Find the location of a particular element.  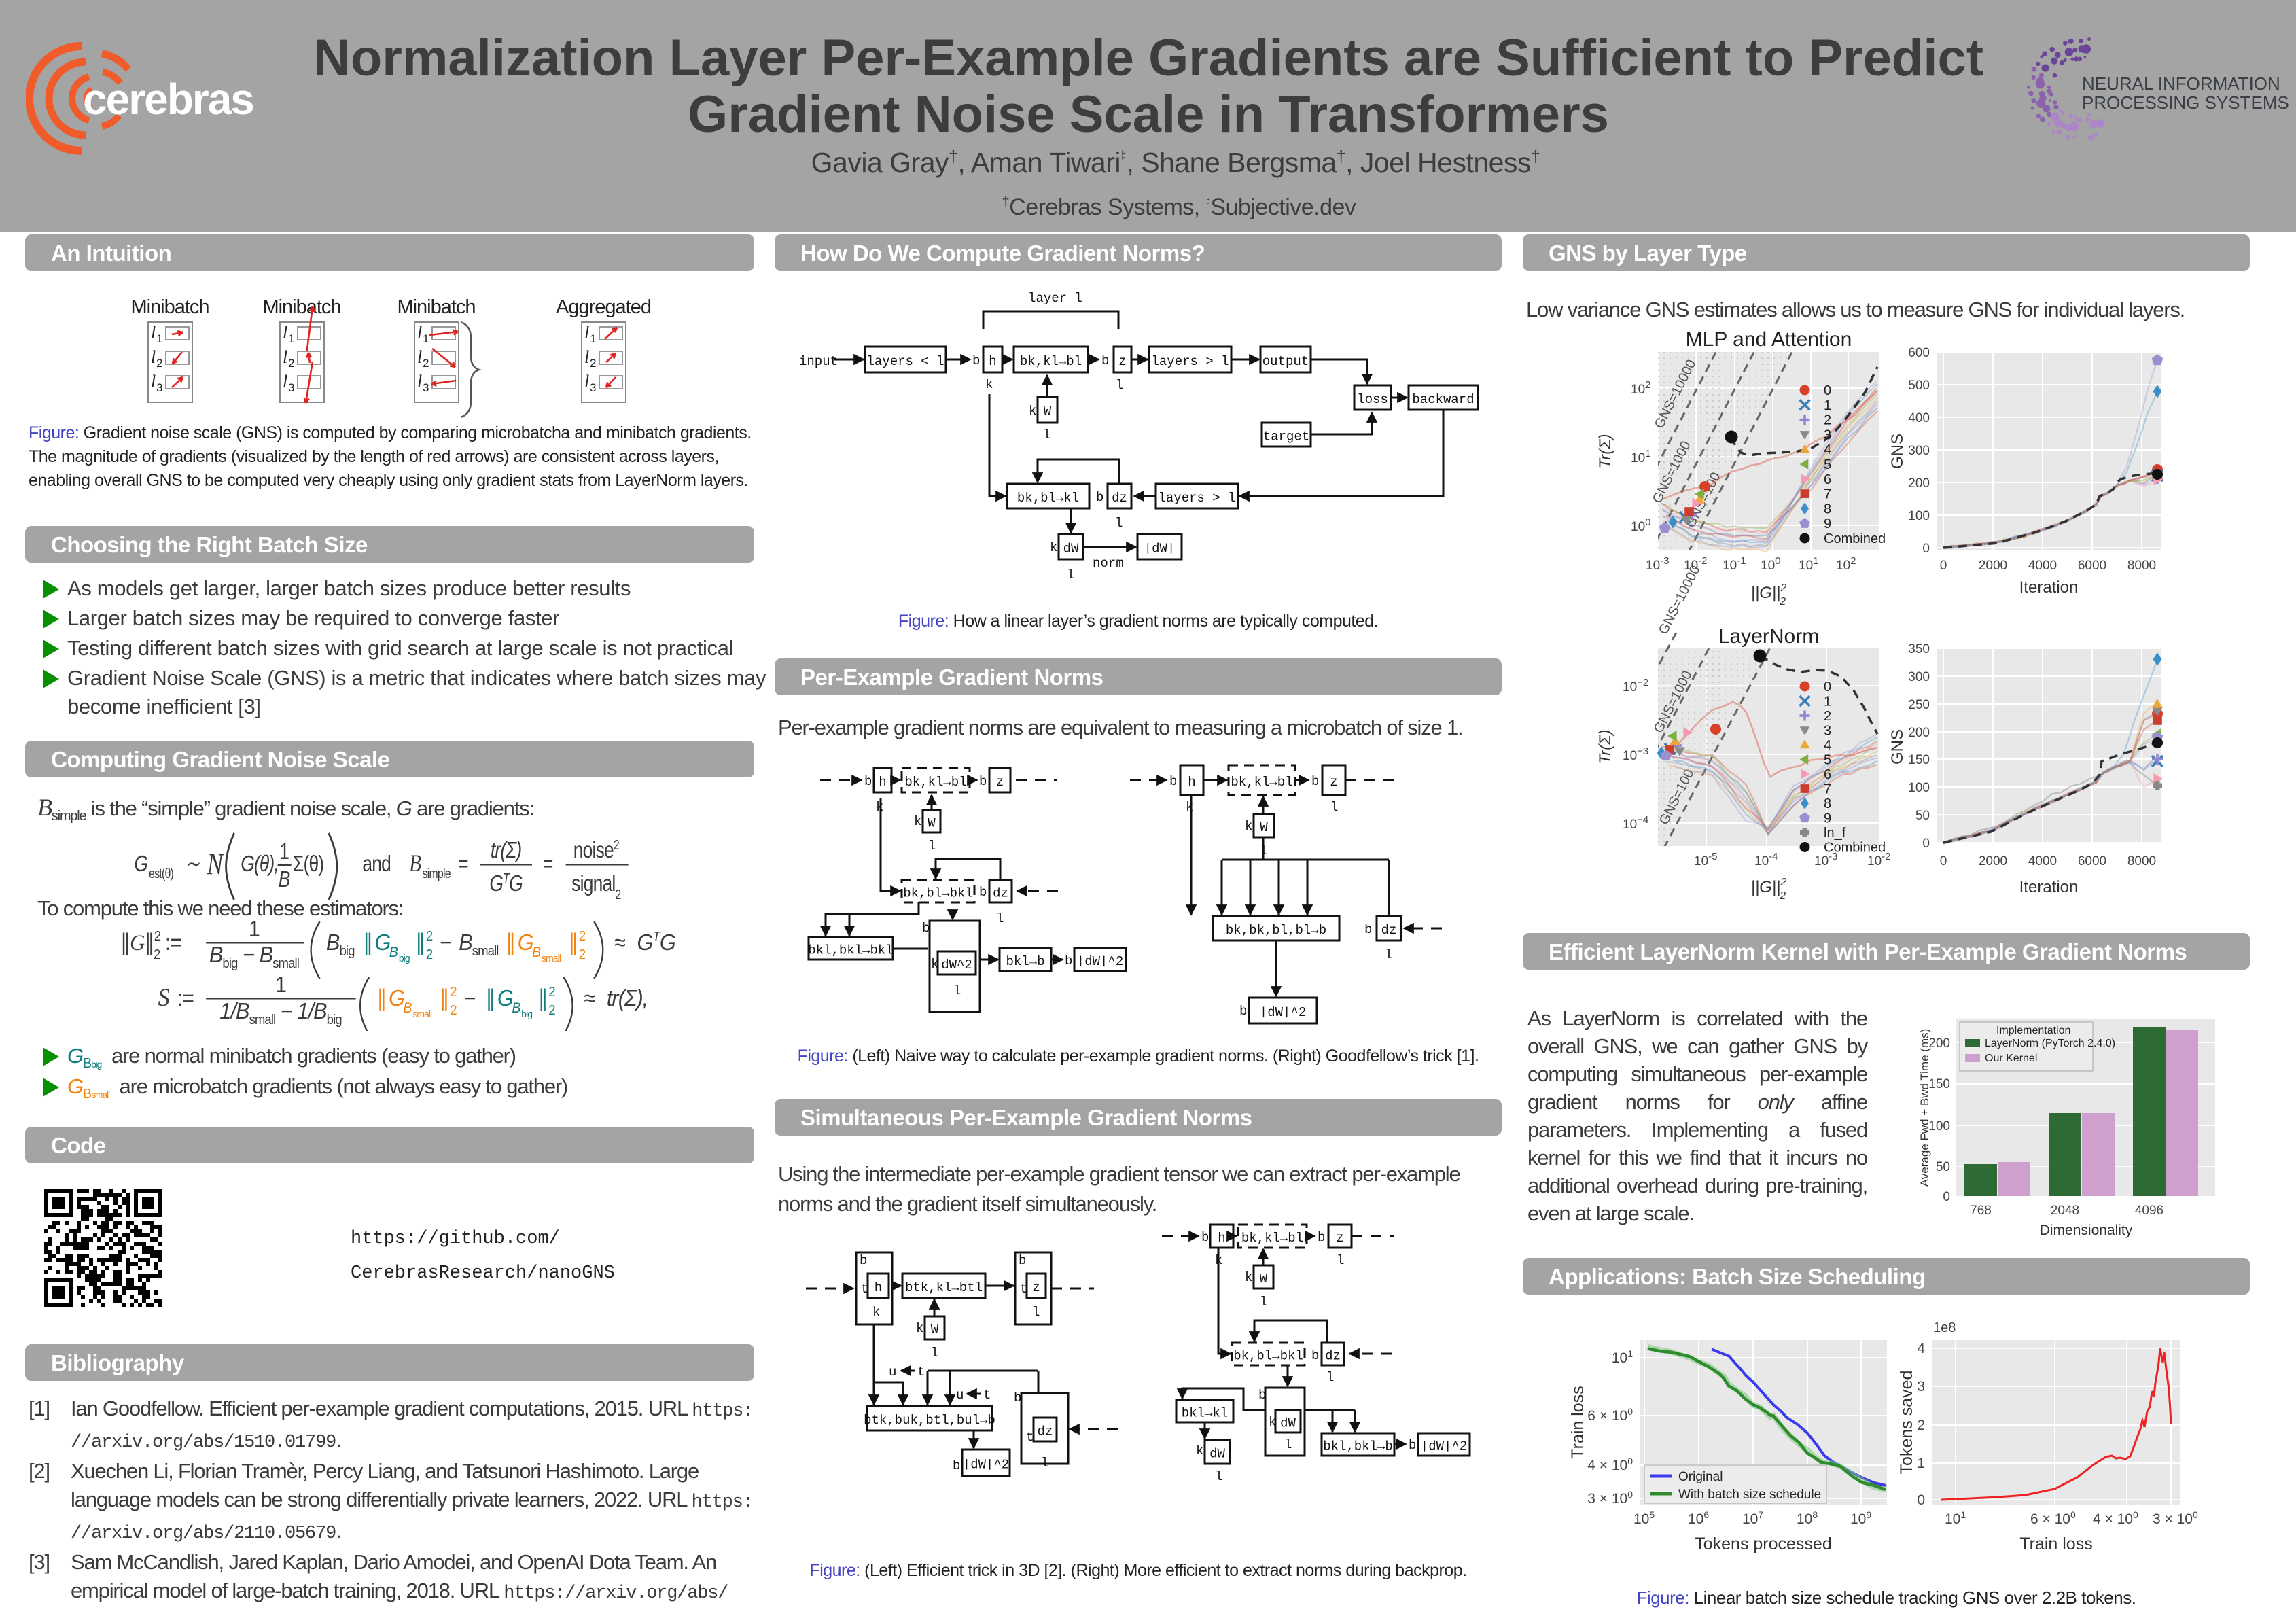

svg-text:||G||22: ||G||2 2 is located at coordinates (1769, 889).